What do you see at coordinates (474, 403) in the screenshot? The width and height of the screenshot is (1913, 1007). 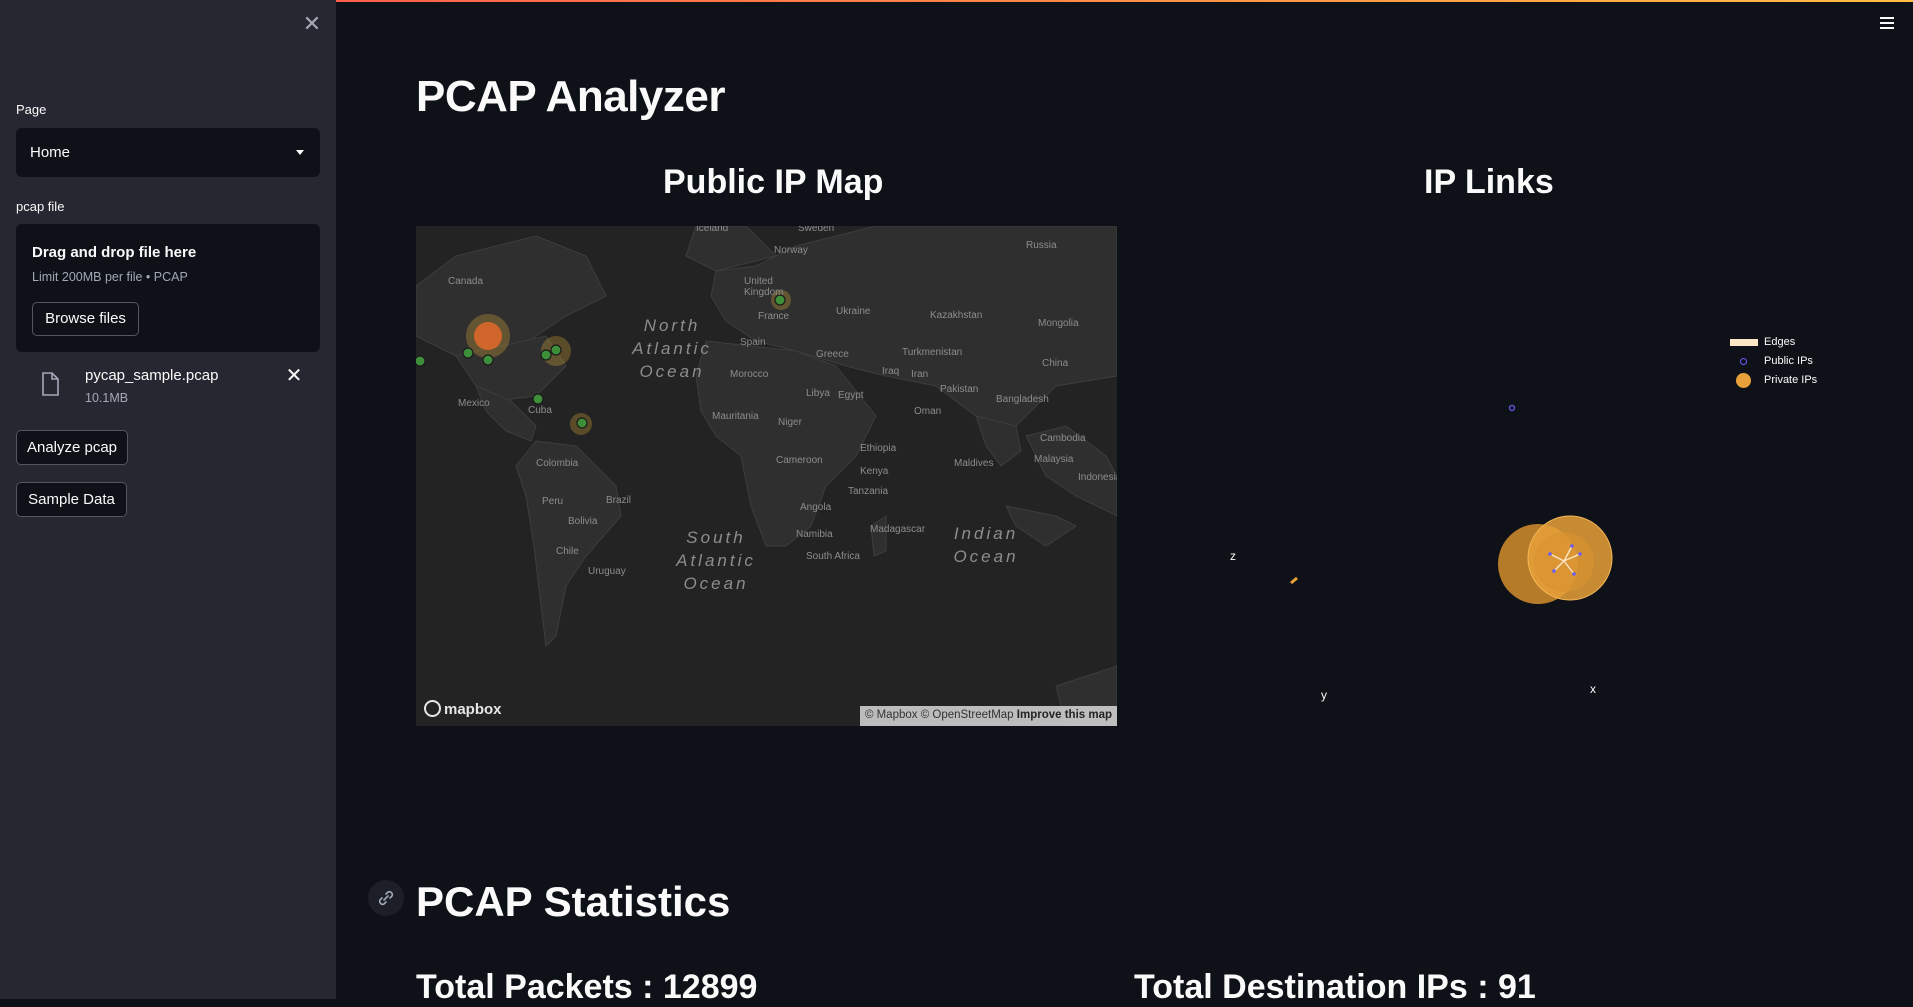 I see `map-label: Mexico` at bounding box center [474, 403].